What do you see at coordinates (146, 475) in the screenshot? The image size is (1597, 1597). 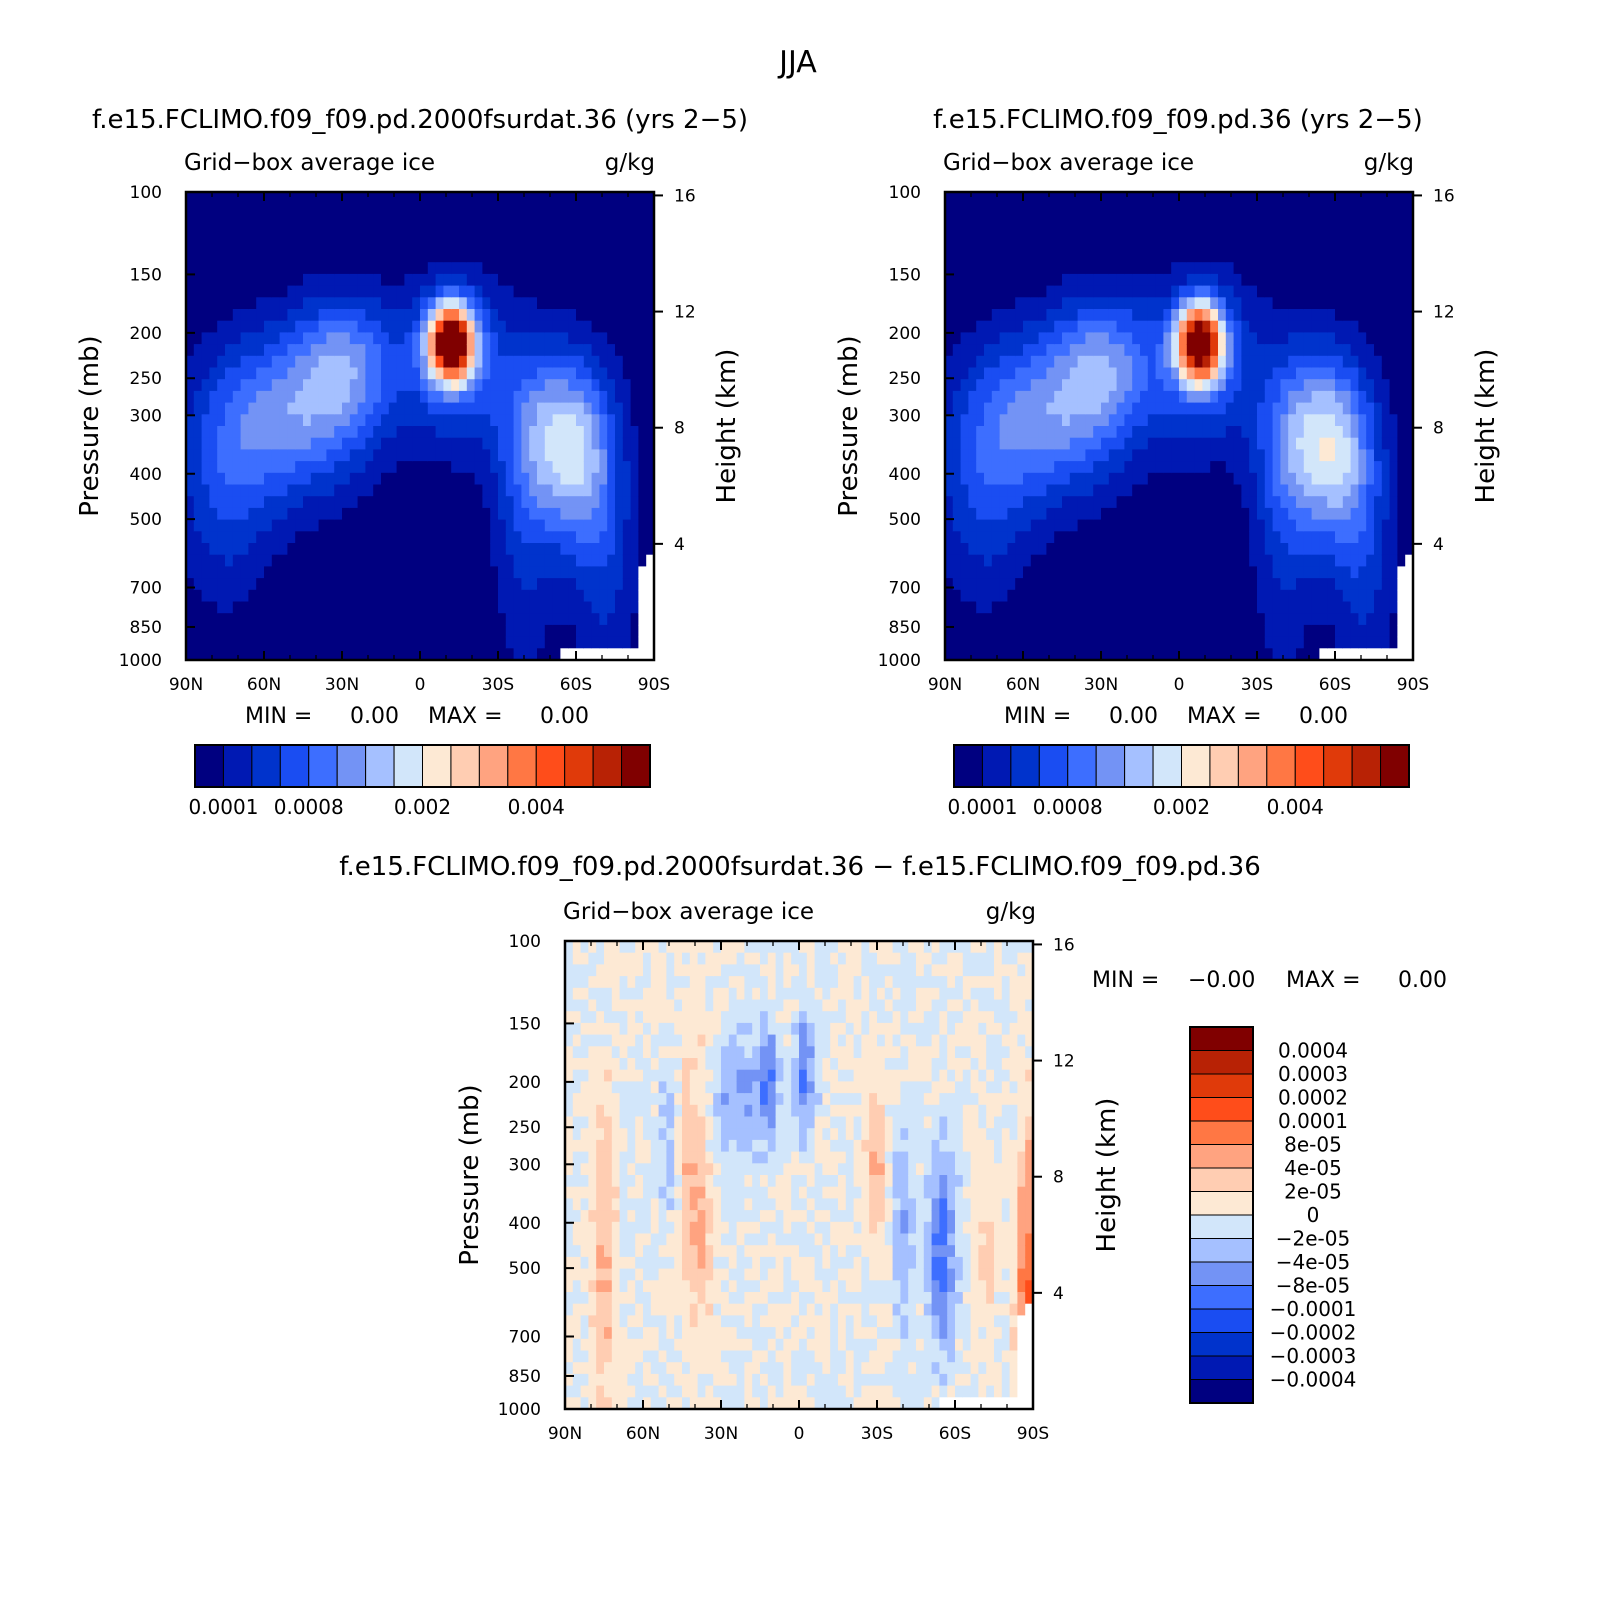 I see `y-tick-label: 400` at bounding box center [146, 475].